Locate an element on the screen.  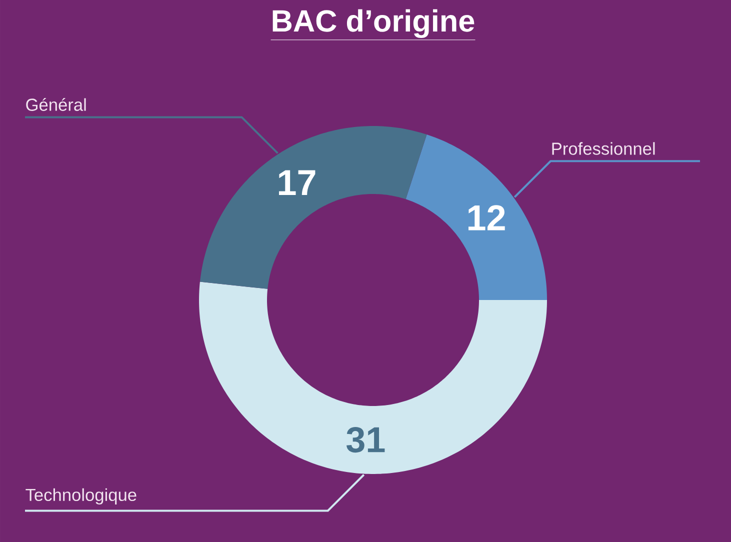
chart-title: BAC d’origine is located at coordinates (373, 23).